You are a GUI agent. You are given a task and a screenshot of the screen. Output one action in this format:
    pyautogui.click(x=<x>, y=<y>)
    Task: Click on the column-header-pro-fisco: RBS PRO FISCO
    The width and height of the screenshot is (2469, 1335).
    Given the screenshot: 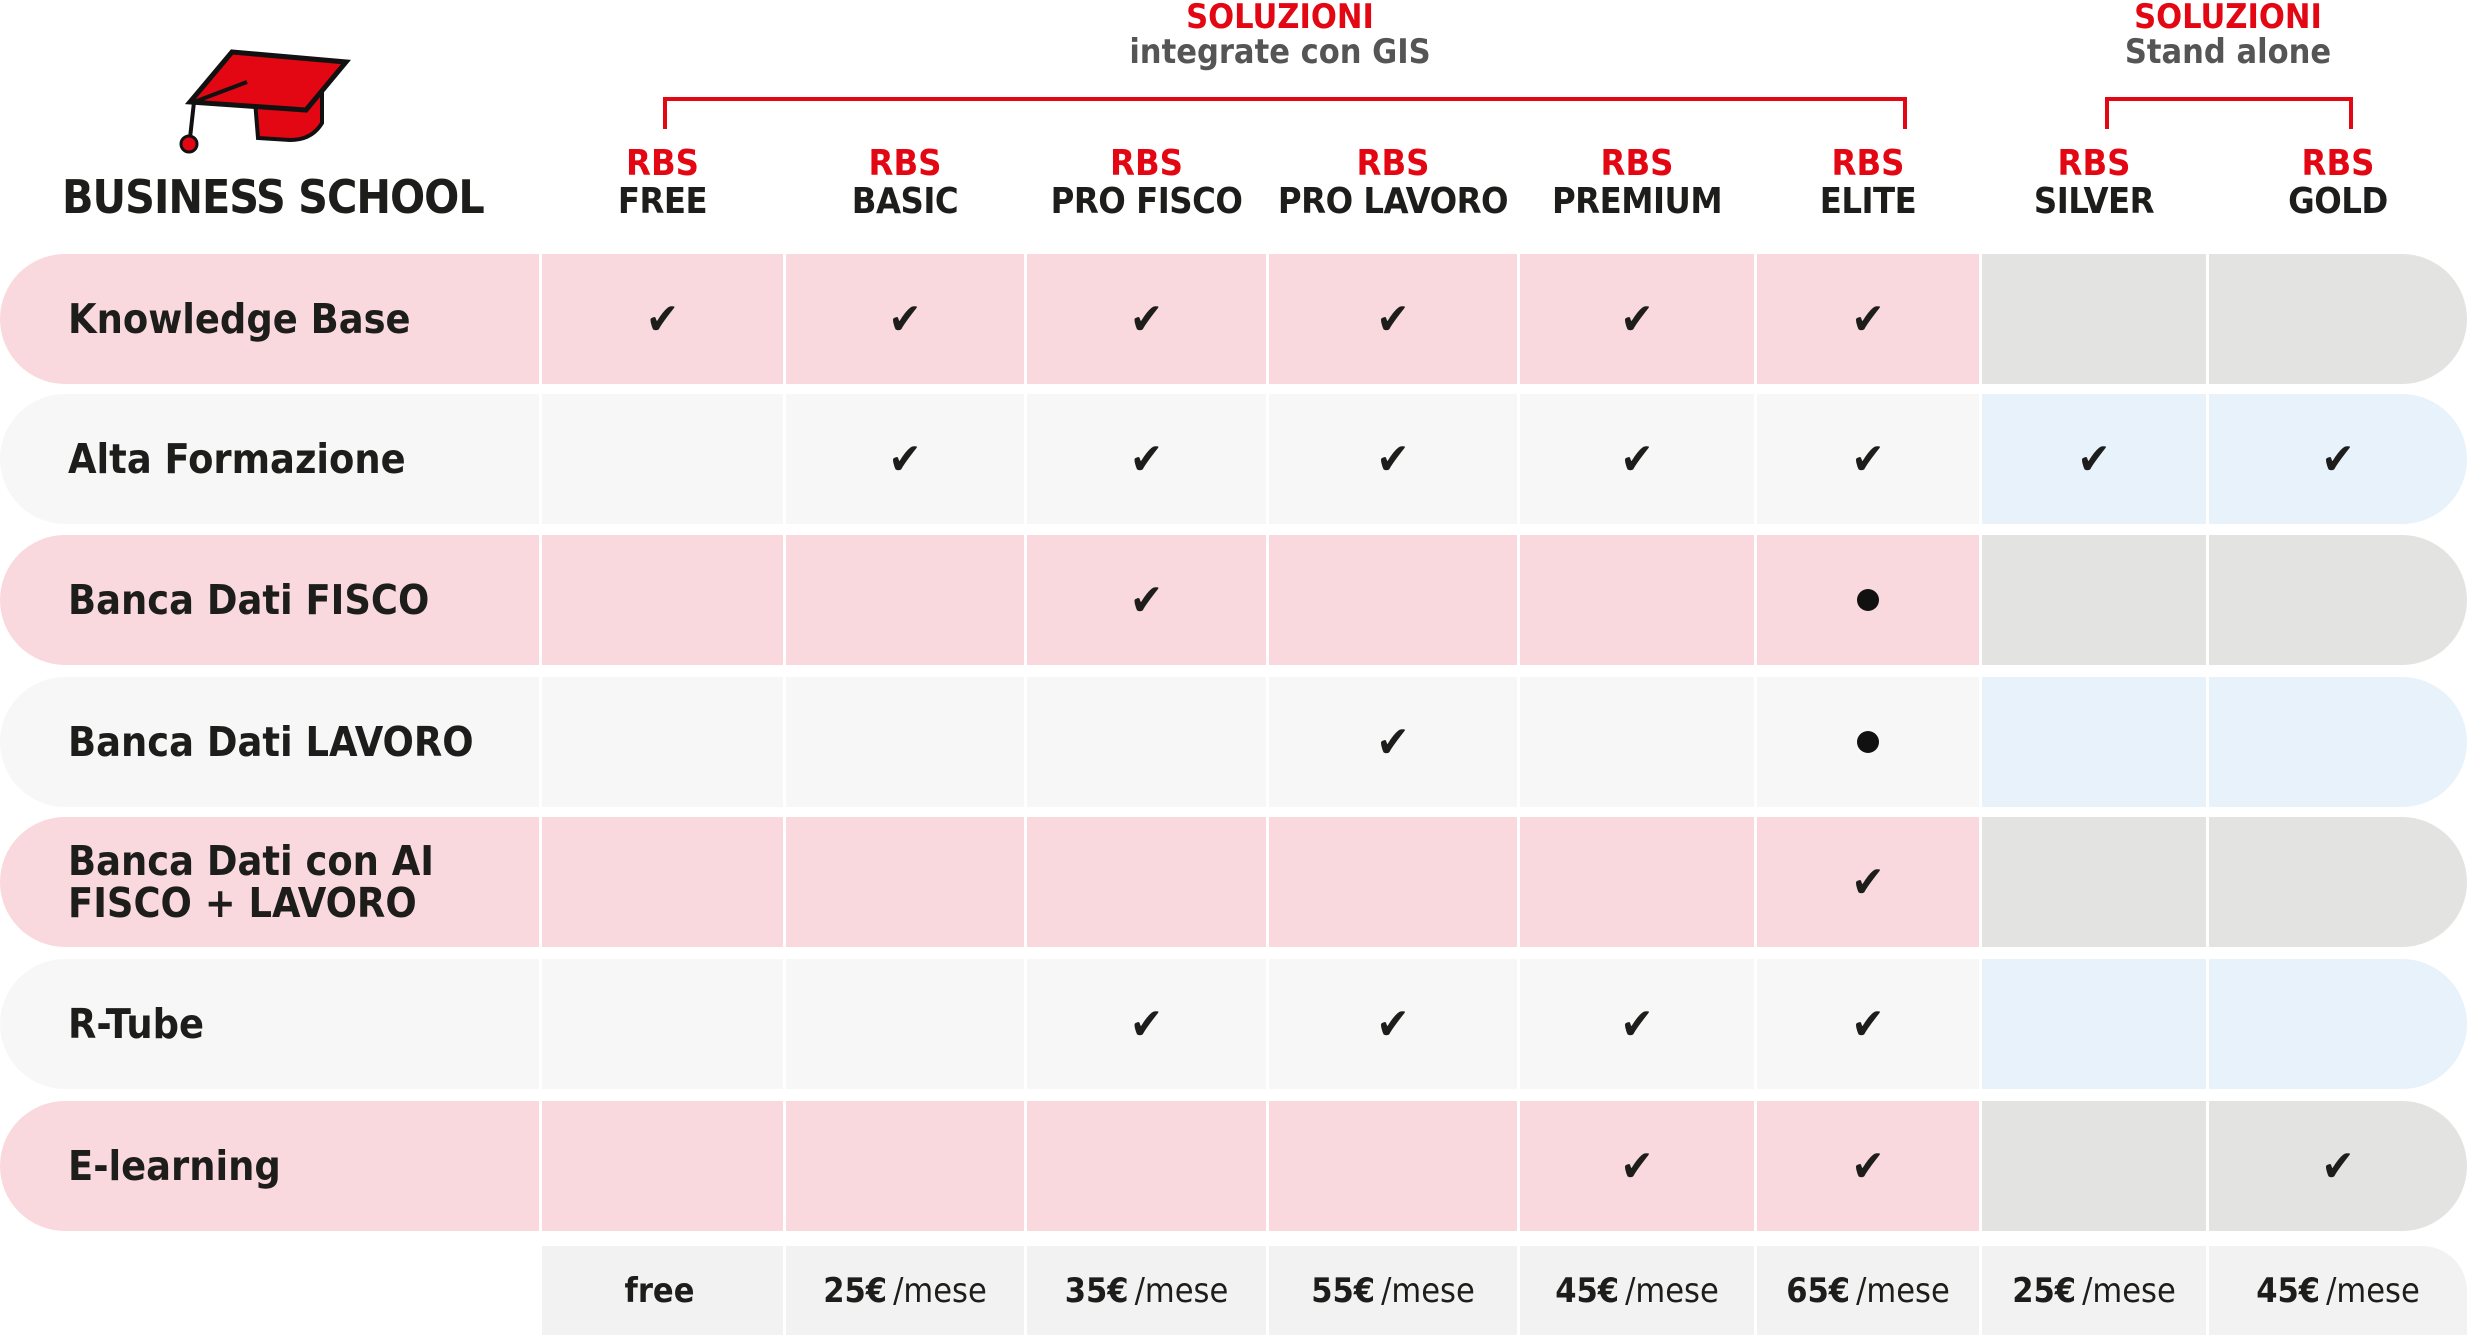 What is the action you would take?
    pyautogui.click(x=1146, y=183)
    